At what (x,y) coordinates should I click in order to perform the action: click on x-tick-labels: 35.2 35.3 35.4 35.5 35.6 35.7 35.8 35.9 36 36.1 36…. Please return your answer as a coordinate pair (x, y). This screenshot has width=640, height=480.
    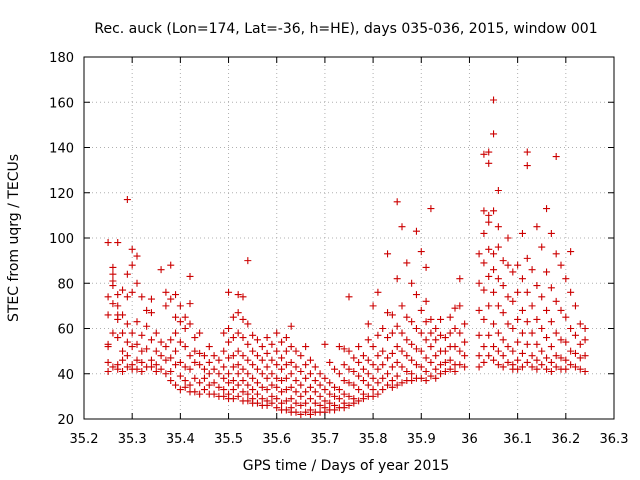
    Looking at the image, I should click on (349, 439).